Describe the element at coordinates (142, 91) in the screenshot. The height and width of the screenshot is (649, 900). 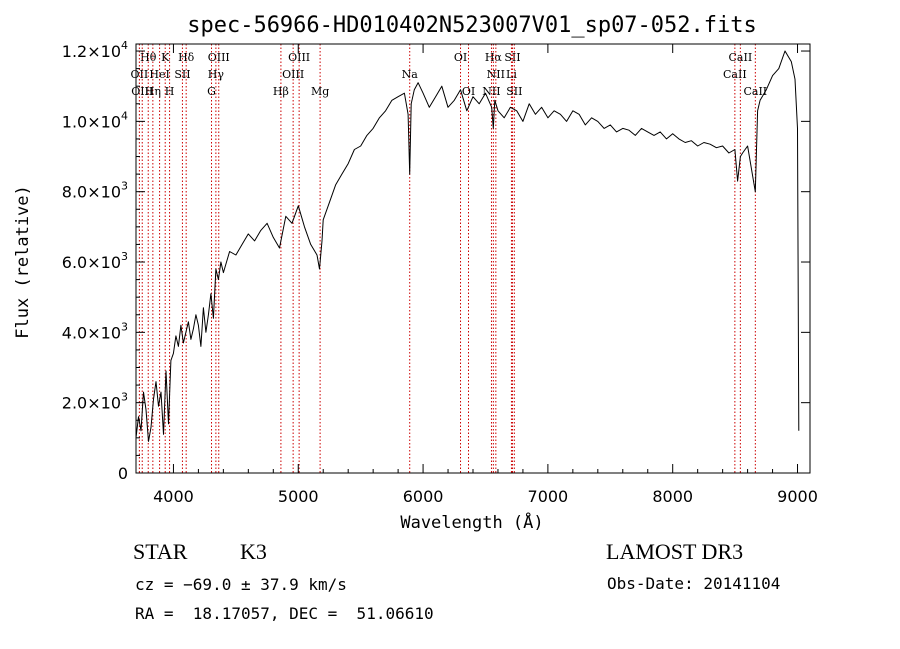
I see `line-label-2: OIII` at that location.